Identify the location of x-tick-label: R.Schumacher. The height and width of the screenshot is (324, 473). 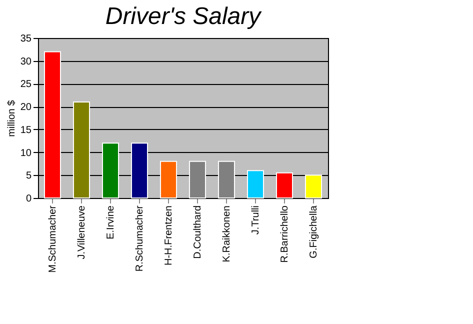
(140, 238).